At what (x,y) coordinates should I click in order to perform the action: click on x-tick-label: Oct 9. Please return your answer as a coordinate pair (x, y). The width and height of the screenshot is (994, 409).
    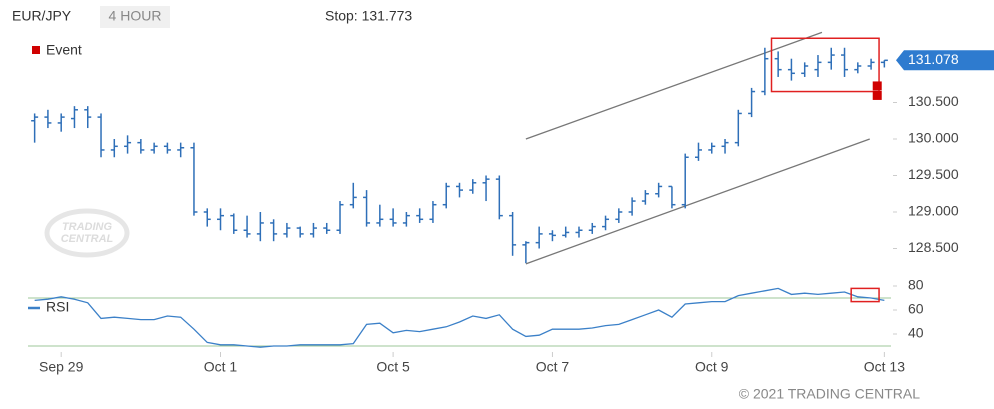
    Looking at the image, I should click on (712, 367).